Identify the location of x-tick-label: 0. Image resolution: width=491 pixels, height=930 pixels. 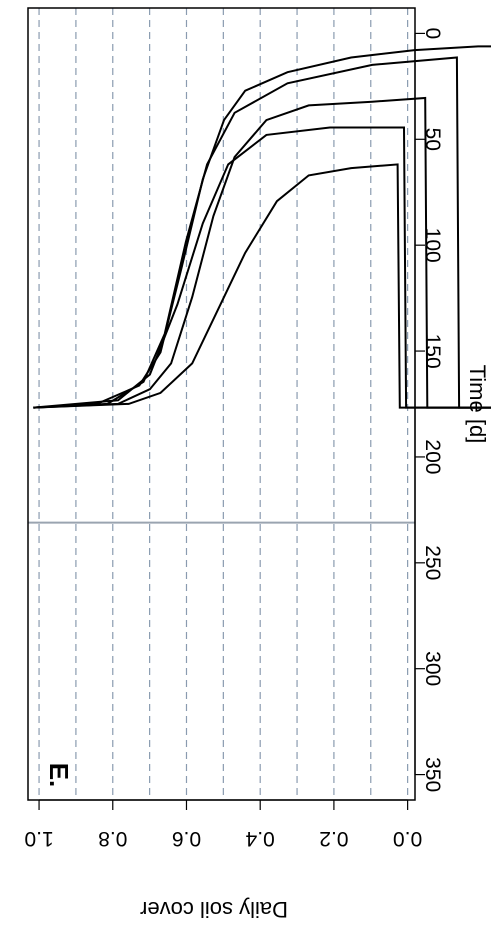
(432, 34).